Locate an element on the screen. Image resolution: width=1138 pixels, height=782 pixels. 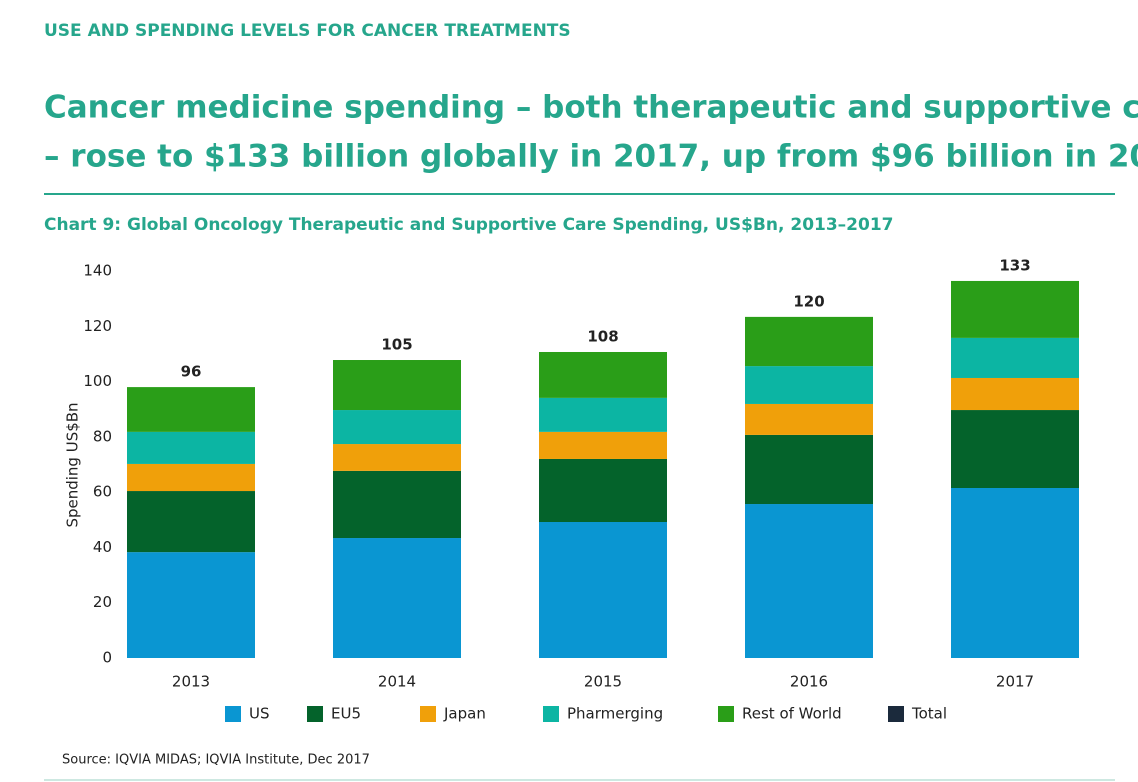
total-label: 133 is located at coordinates (1014, 265).